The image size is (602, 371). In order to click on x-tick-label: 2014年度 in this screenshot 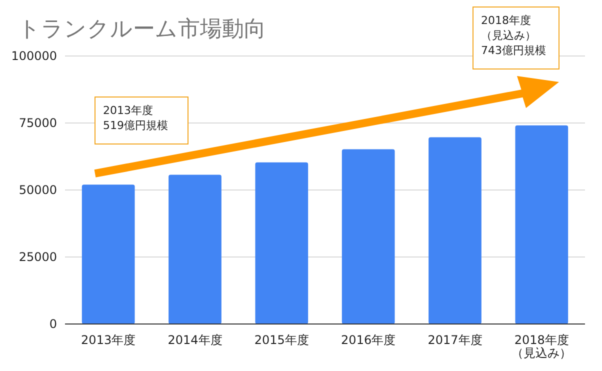, I will do `click(195, 340)`.